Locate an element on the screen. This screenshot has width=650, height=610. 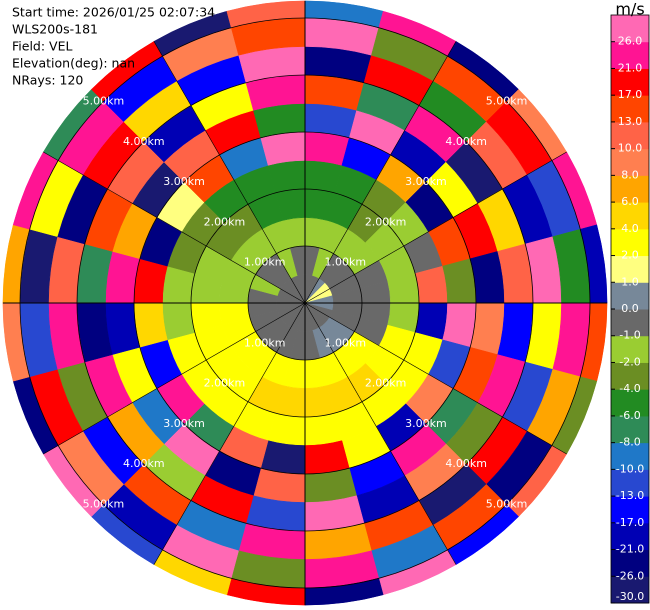
colorbar-tick-label: 0.0 is located at coordinates (630, 308).